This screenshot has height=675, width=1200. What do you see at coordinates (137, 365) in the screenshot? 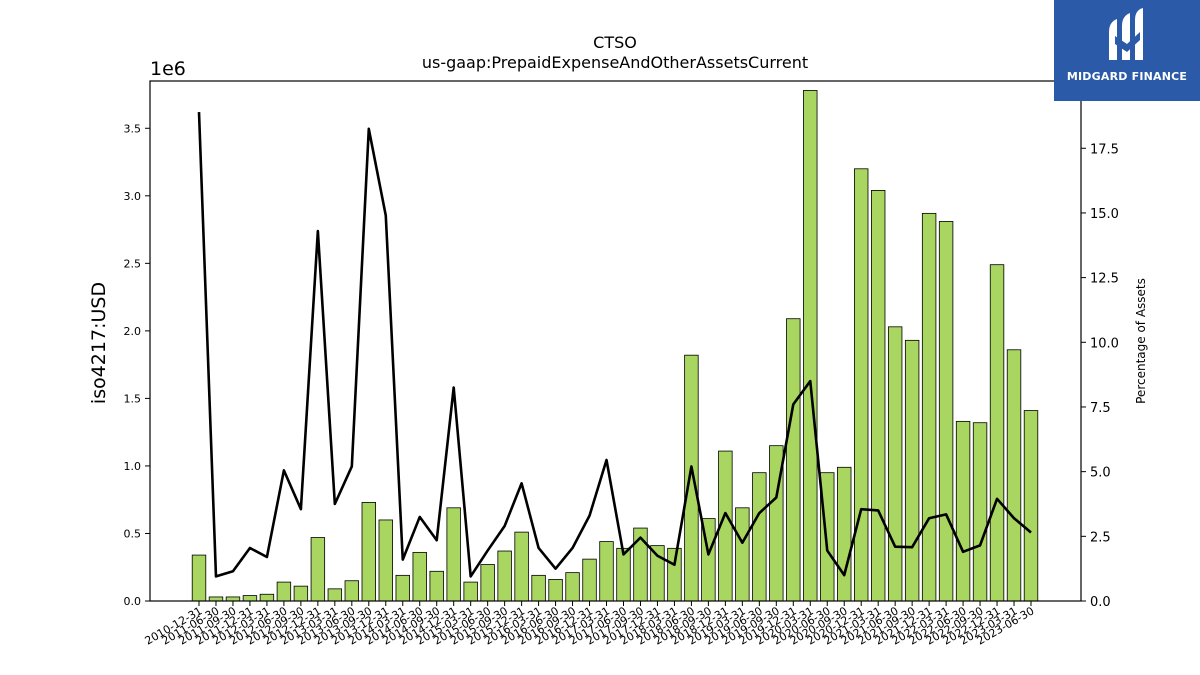
I see `y-axis-left: 0.0 0.5 1.0 1.5 2.0 2.5 3.0 3.5` at bounding box center [137, 365].